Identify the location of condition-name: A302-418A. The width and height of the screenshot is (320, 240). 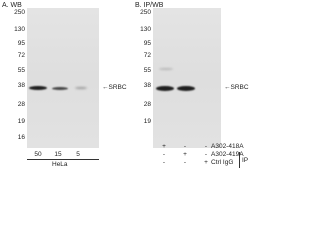
(227, 146).